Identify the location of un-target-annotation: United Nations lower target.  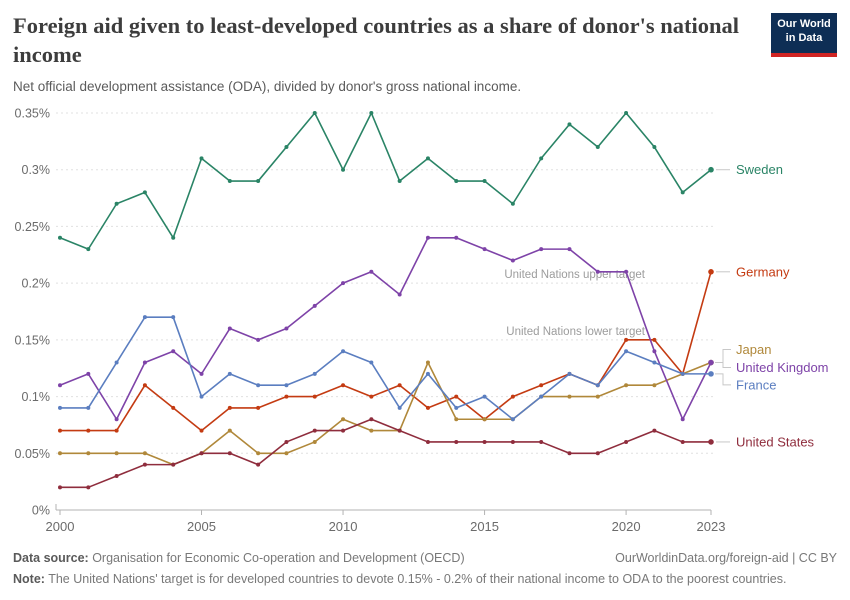
(576, 332).